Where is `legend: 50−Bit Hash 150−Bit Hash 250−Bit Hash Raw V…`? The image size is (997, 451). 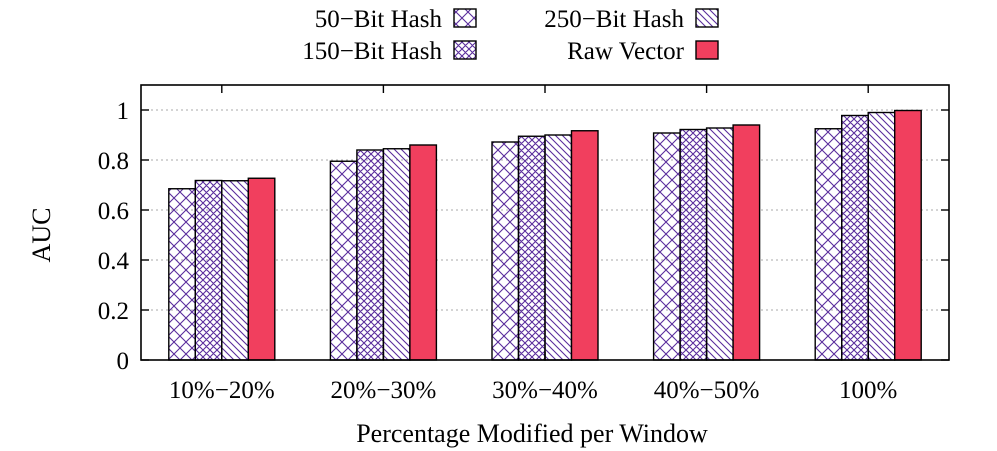 legend: 50−Bit Hash 150−Bit Hash 250−Bit Hash Raw V… is located at coordinates (510, 35).